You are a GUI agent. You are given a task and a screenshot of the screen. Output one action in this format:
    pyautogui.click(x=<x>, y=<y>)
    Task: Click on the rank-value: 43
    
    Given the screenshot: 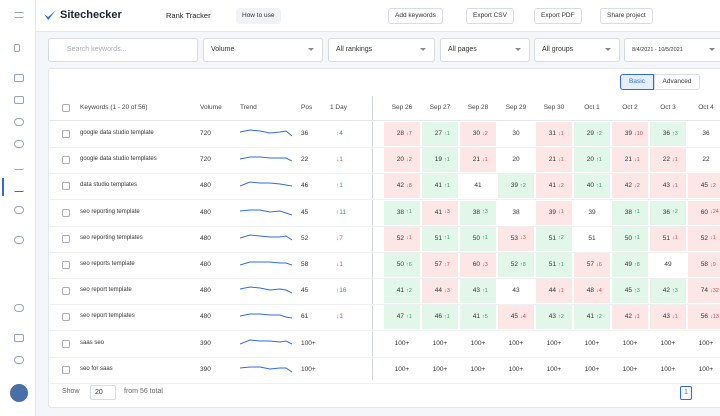 What is the action you would take?
    pyautogui.click(x=476, y=291)
    